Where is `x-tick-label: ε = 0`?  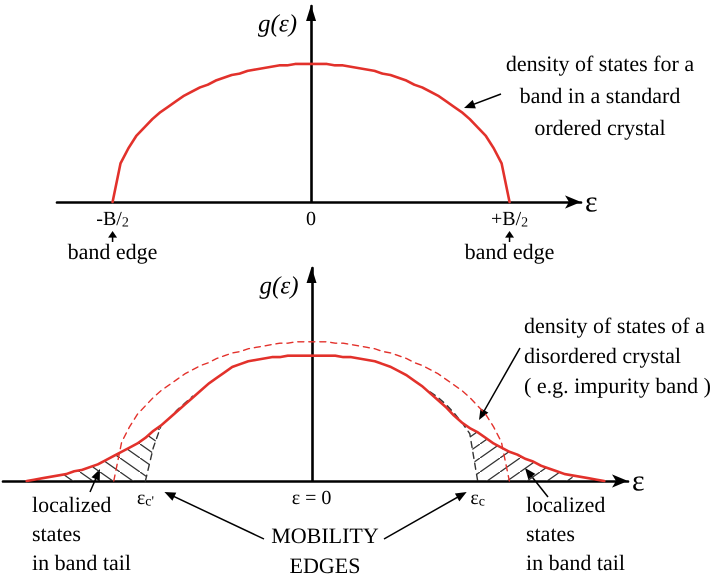
x-tick-label: ε = 0 is located at coordinates (312, 498).